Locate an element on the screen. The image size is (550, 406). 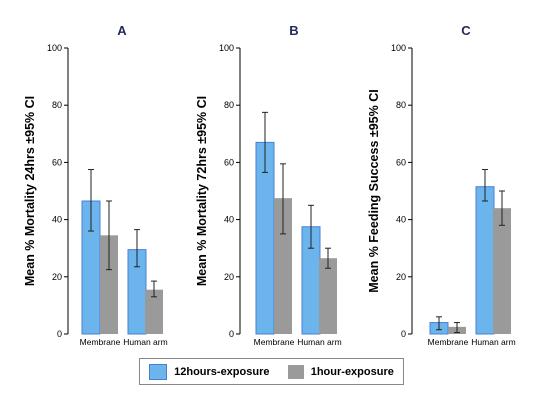
legend-swatch-1hour is located at coordinates (295, 371).